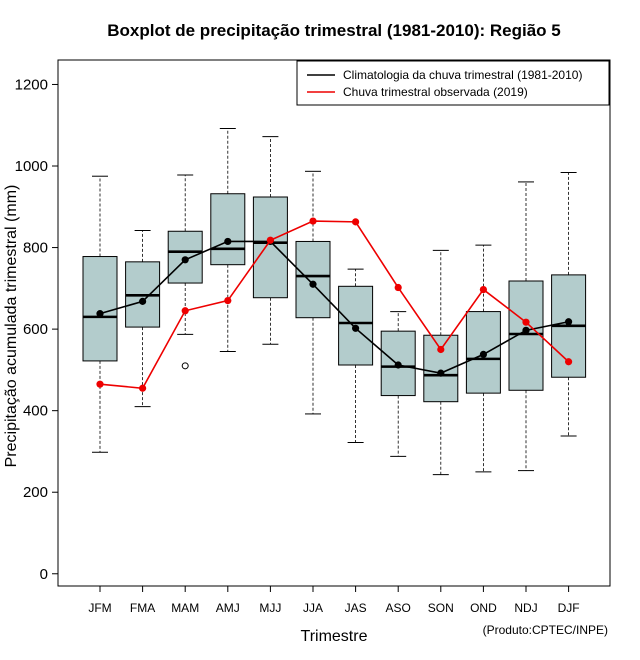 The width and height of the screenshot is (640, 660). I want to click on point-observed-mam, so click(185, 311).